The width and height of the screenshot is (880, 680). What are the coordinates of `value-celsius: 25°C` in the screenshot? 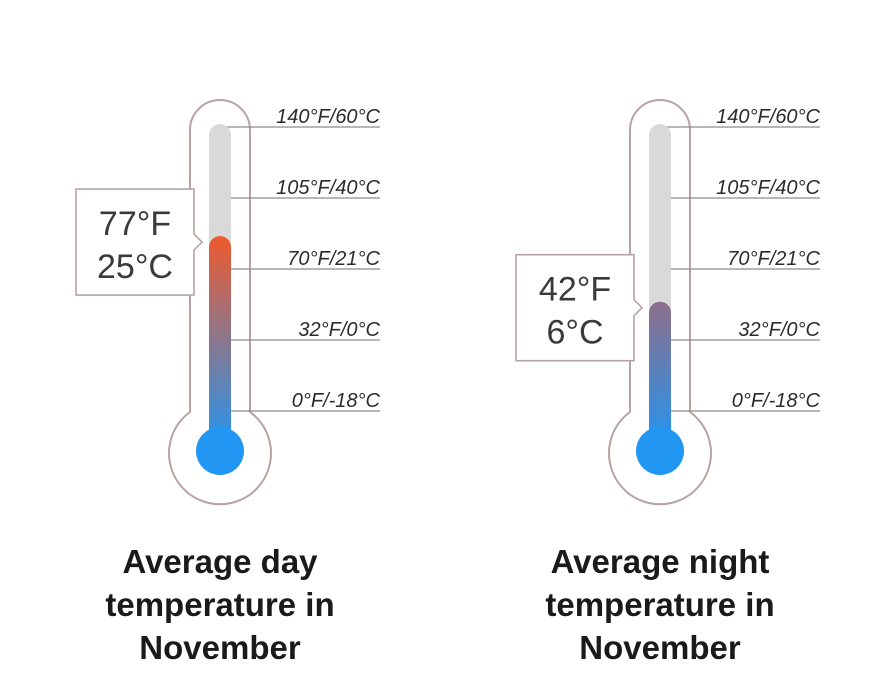 It's located at (135, 267).